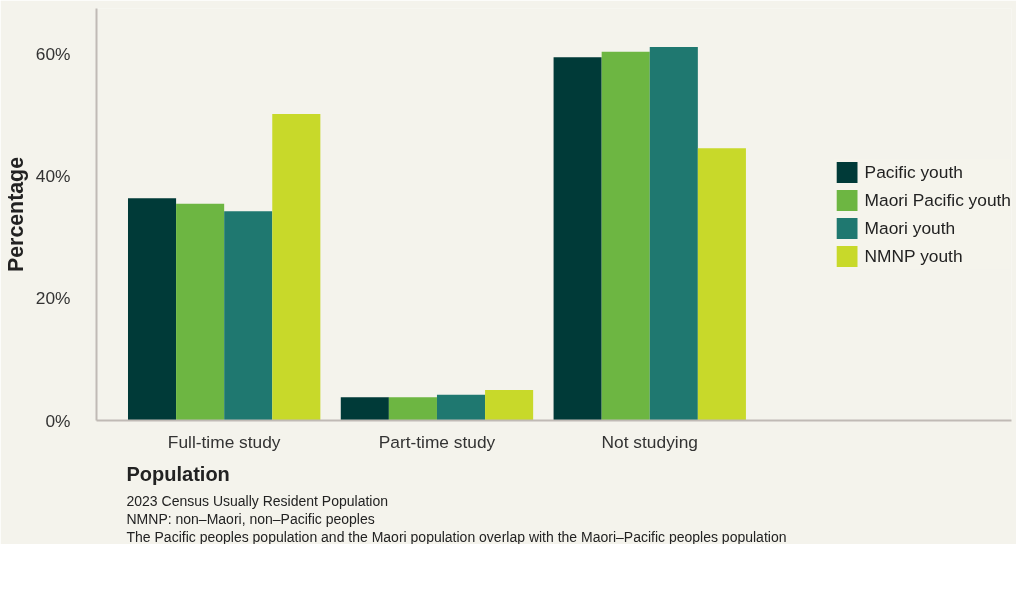 This screenshot has width=1036, height=597. What do you see at coordinates (913, 256) in the screenshot?
I see `legend-label: NMNP youth` at bounding box center [913, 256].